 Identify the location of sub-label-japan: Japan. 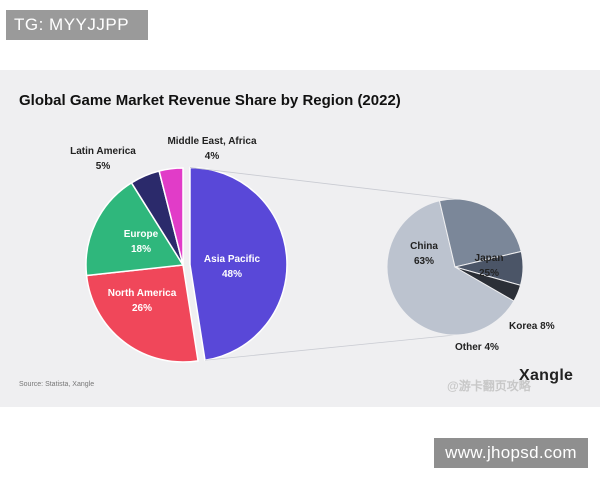
(489, 258).